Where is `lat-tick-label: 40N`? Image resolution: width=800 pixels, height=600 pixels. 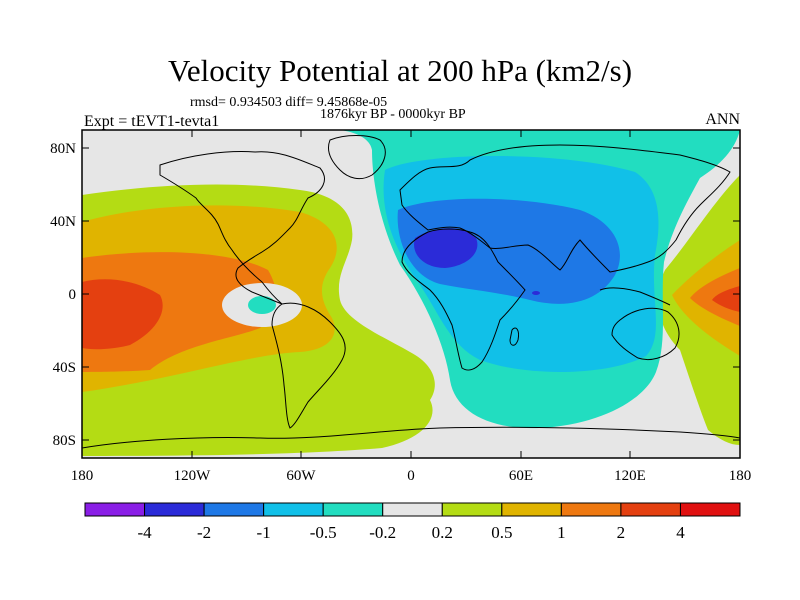
lat-tick-label: 40N is located at coordinates (63, 222).